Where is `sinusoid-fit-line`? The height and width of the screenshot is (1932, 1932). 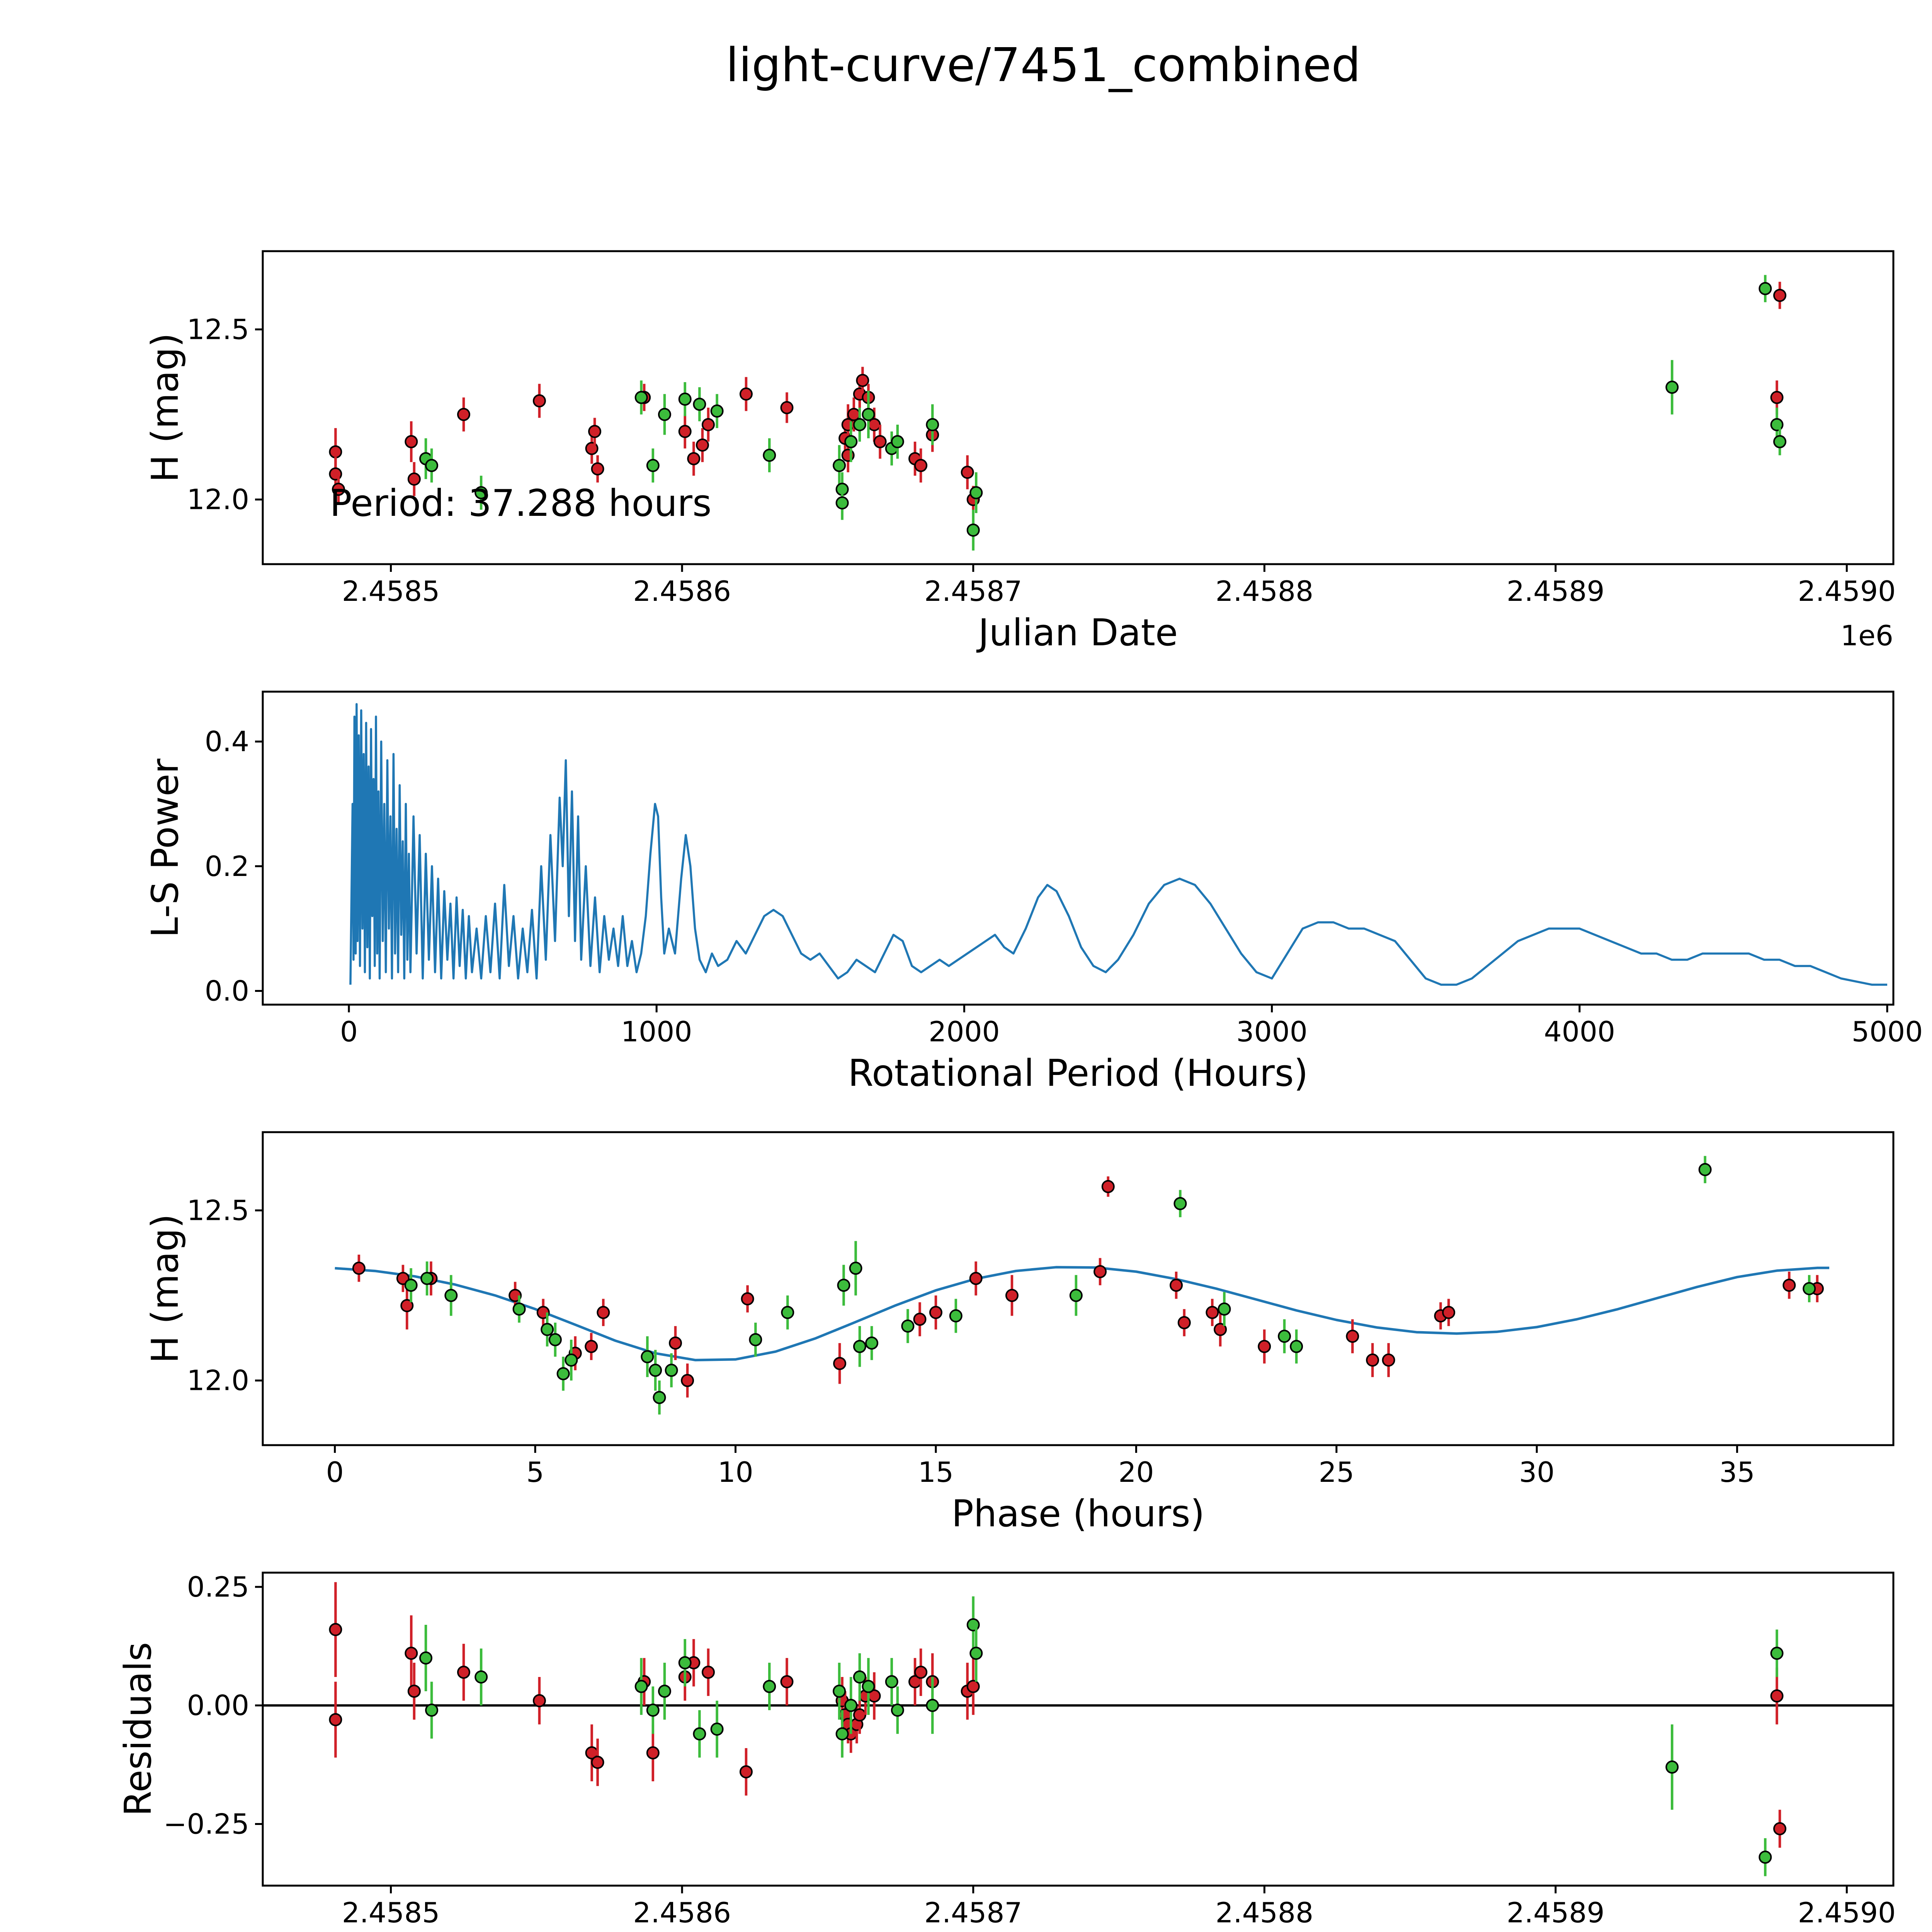 sinusoid-fit-line is located at coordinates (1083, 1314).